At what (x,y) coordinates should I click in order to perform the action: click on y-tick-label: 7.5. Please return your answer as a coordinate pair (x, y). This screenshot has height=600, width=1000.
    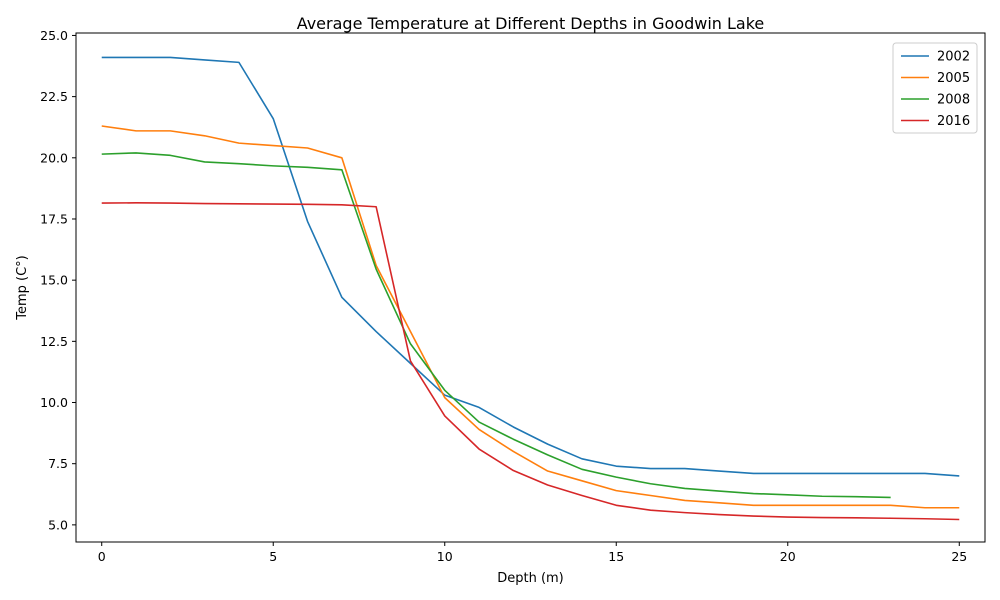
    Looking at the image, I should click on (58, 463).